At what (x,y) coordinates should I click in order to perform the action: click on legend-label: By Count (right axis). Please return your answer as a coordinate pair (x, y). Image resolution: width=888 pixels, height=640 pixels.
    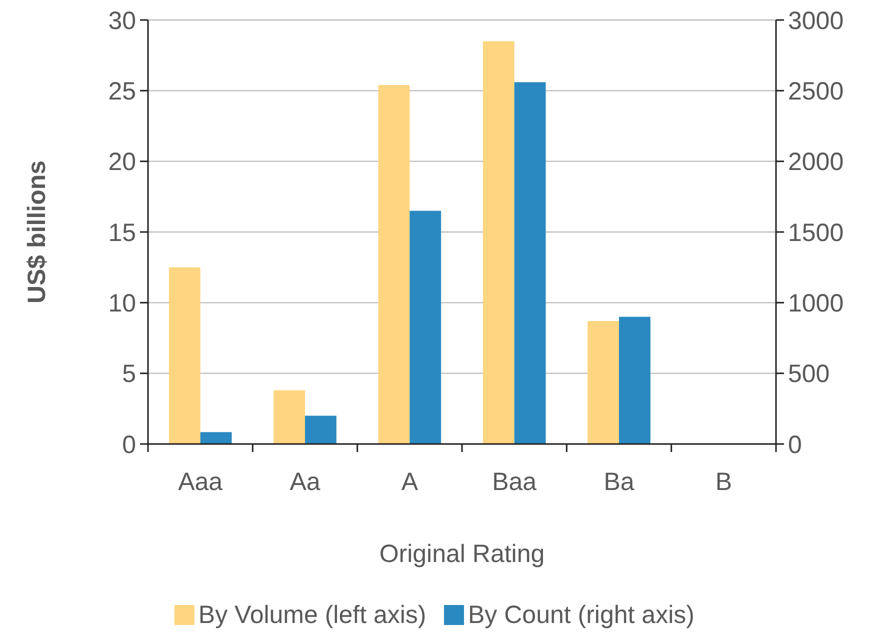
    Looking at the image, I should click on (581, 615).